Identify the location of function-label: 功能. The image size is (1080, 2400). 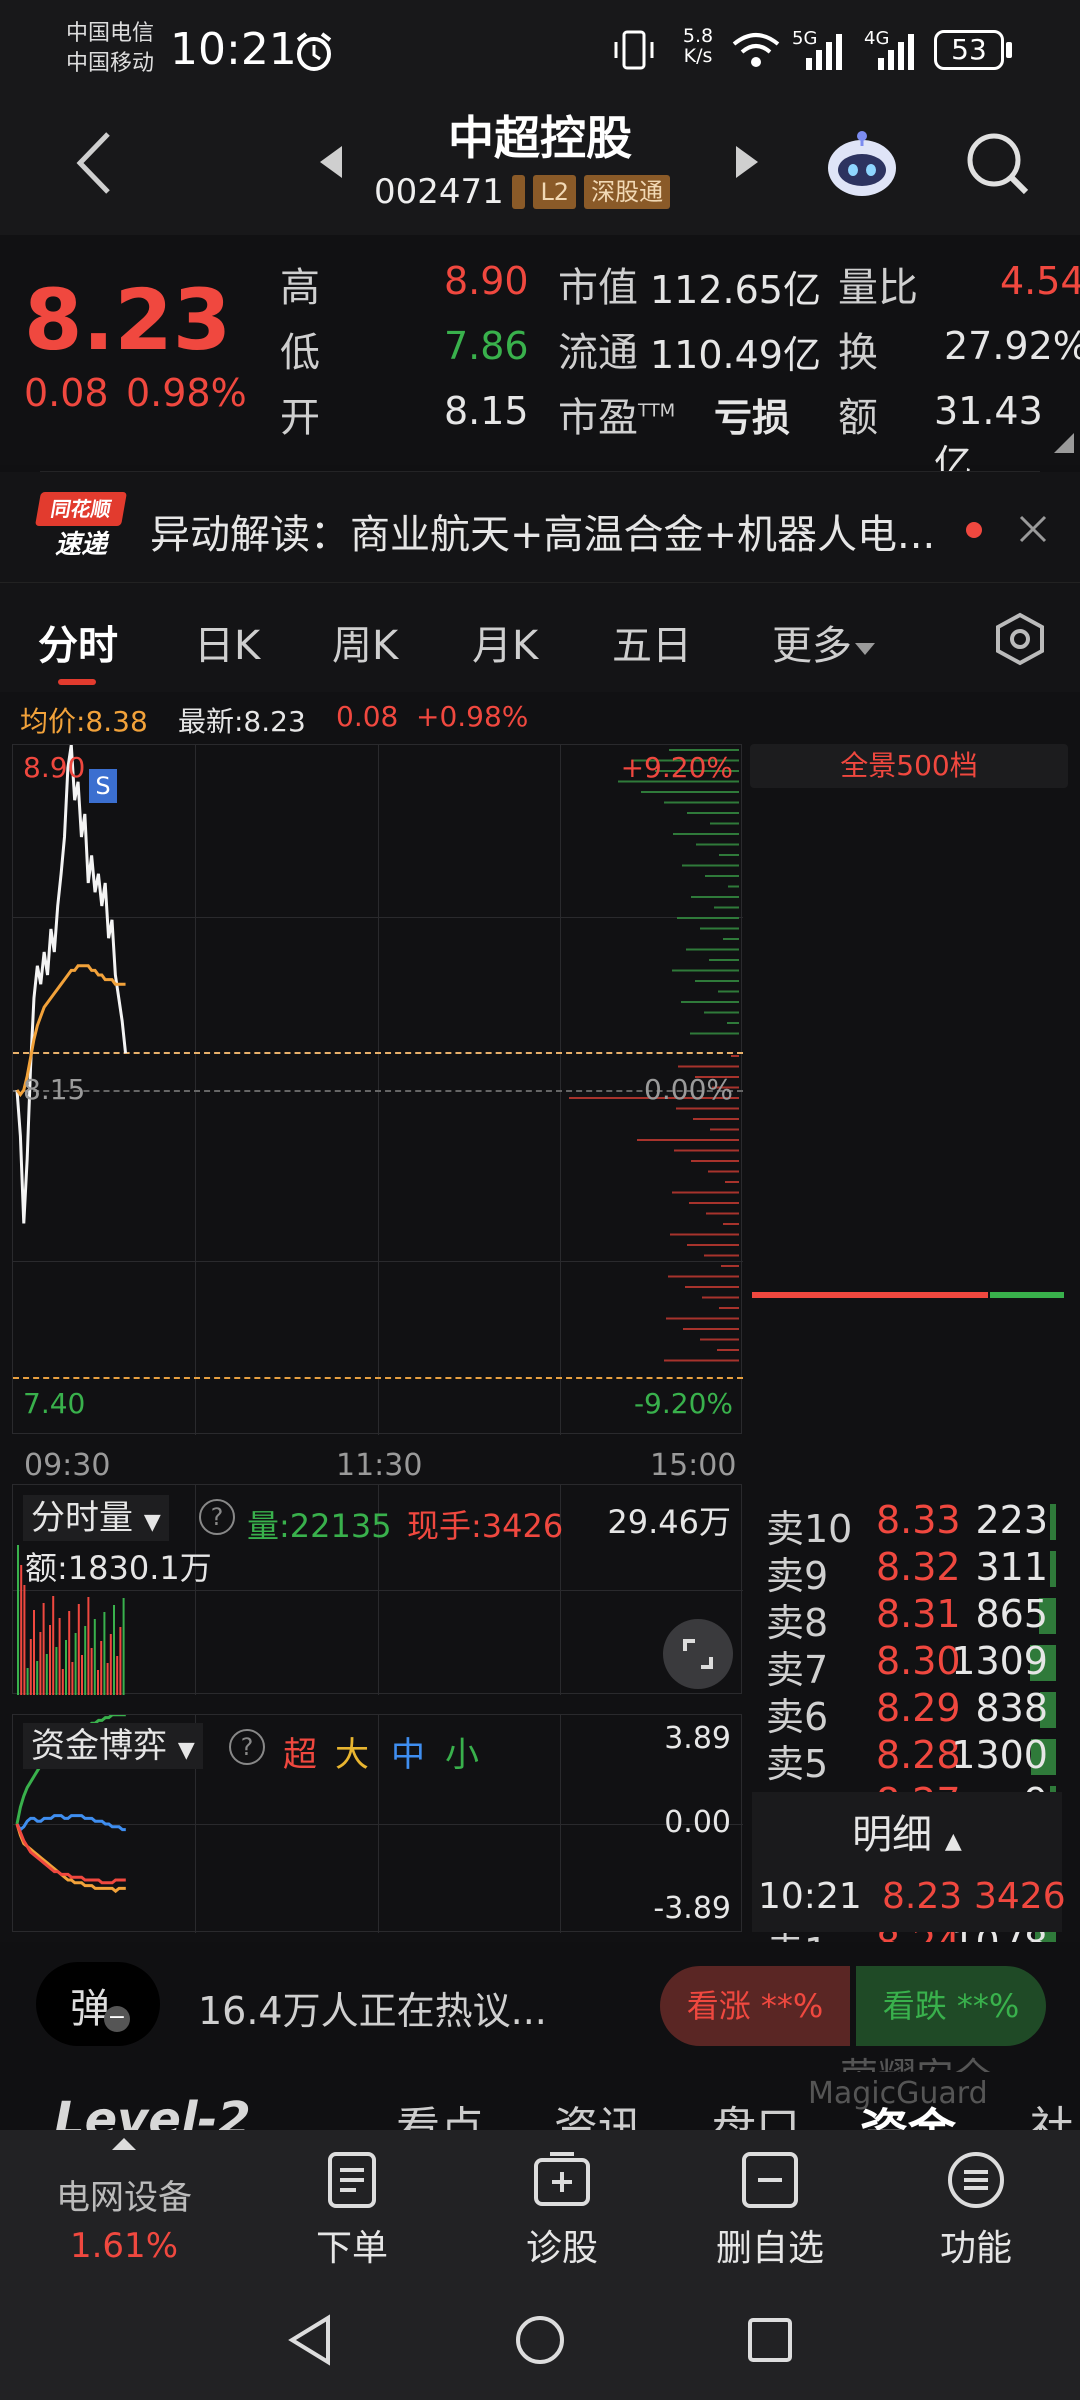
(975, 2248).